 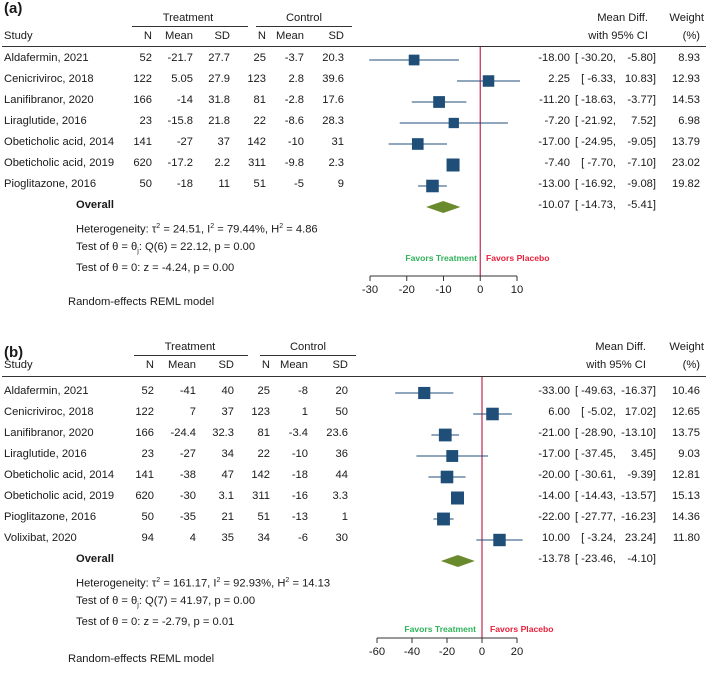 What do you see at coordinates (598, 163) in the screenshot?
I see `ci-lower: [ -7.70,` at bounding box center [598, 163].